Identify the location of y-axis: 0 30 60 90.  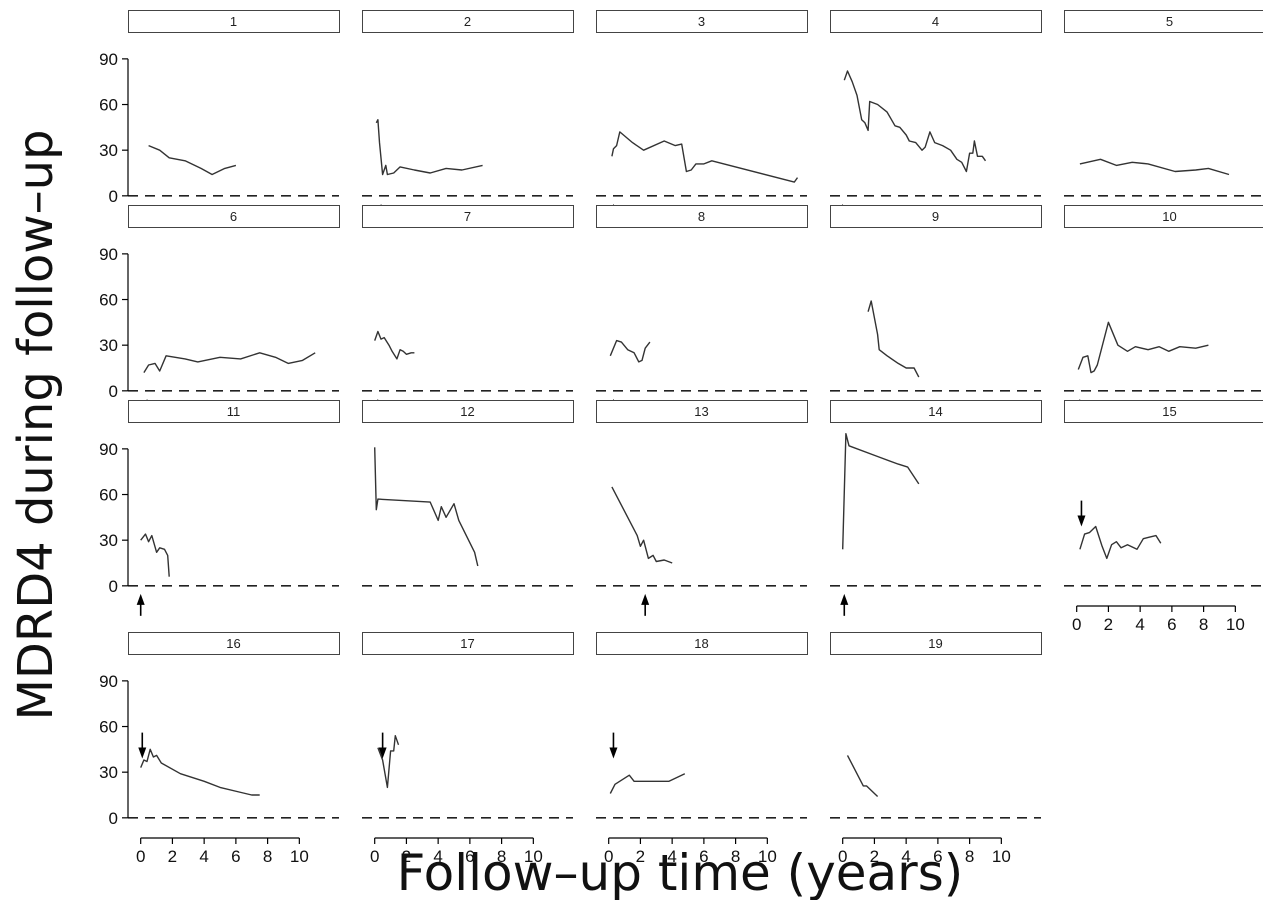
(114, 323).